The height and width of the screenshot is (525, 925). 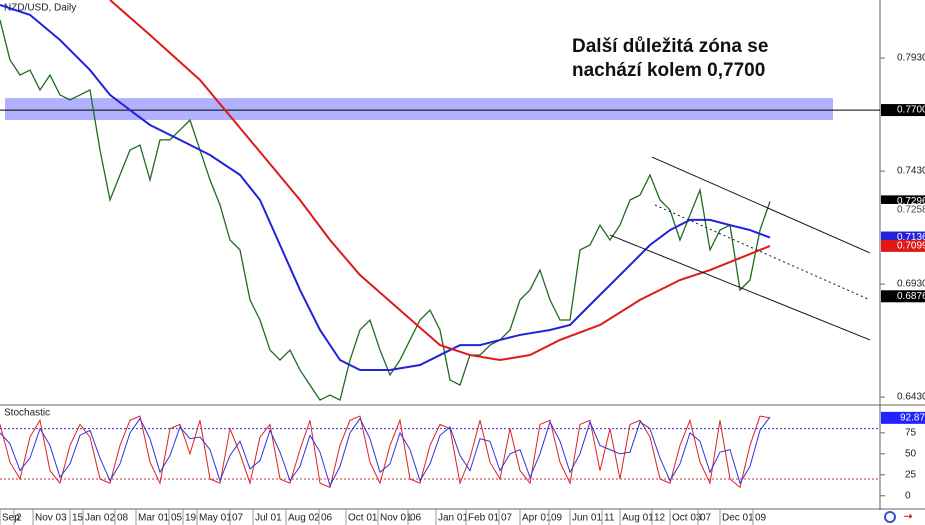 I want to click on chart-title: NZD/USD, Daily, so click(x=40, y=8).